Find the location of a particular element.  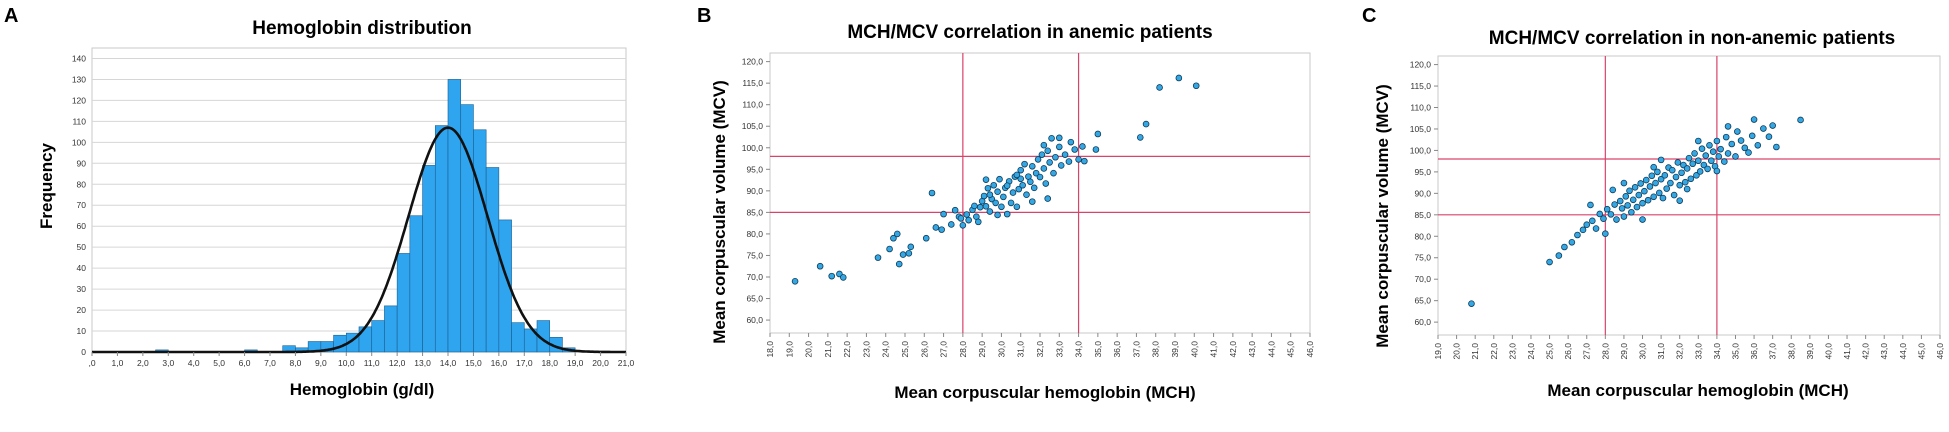

x-tick-label-a: 4,0 is located at coordinates (194, 363).